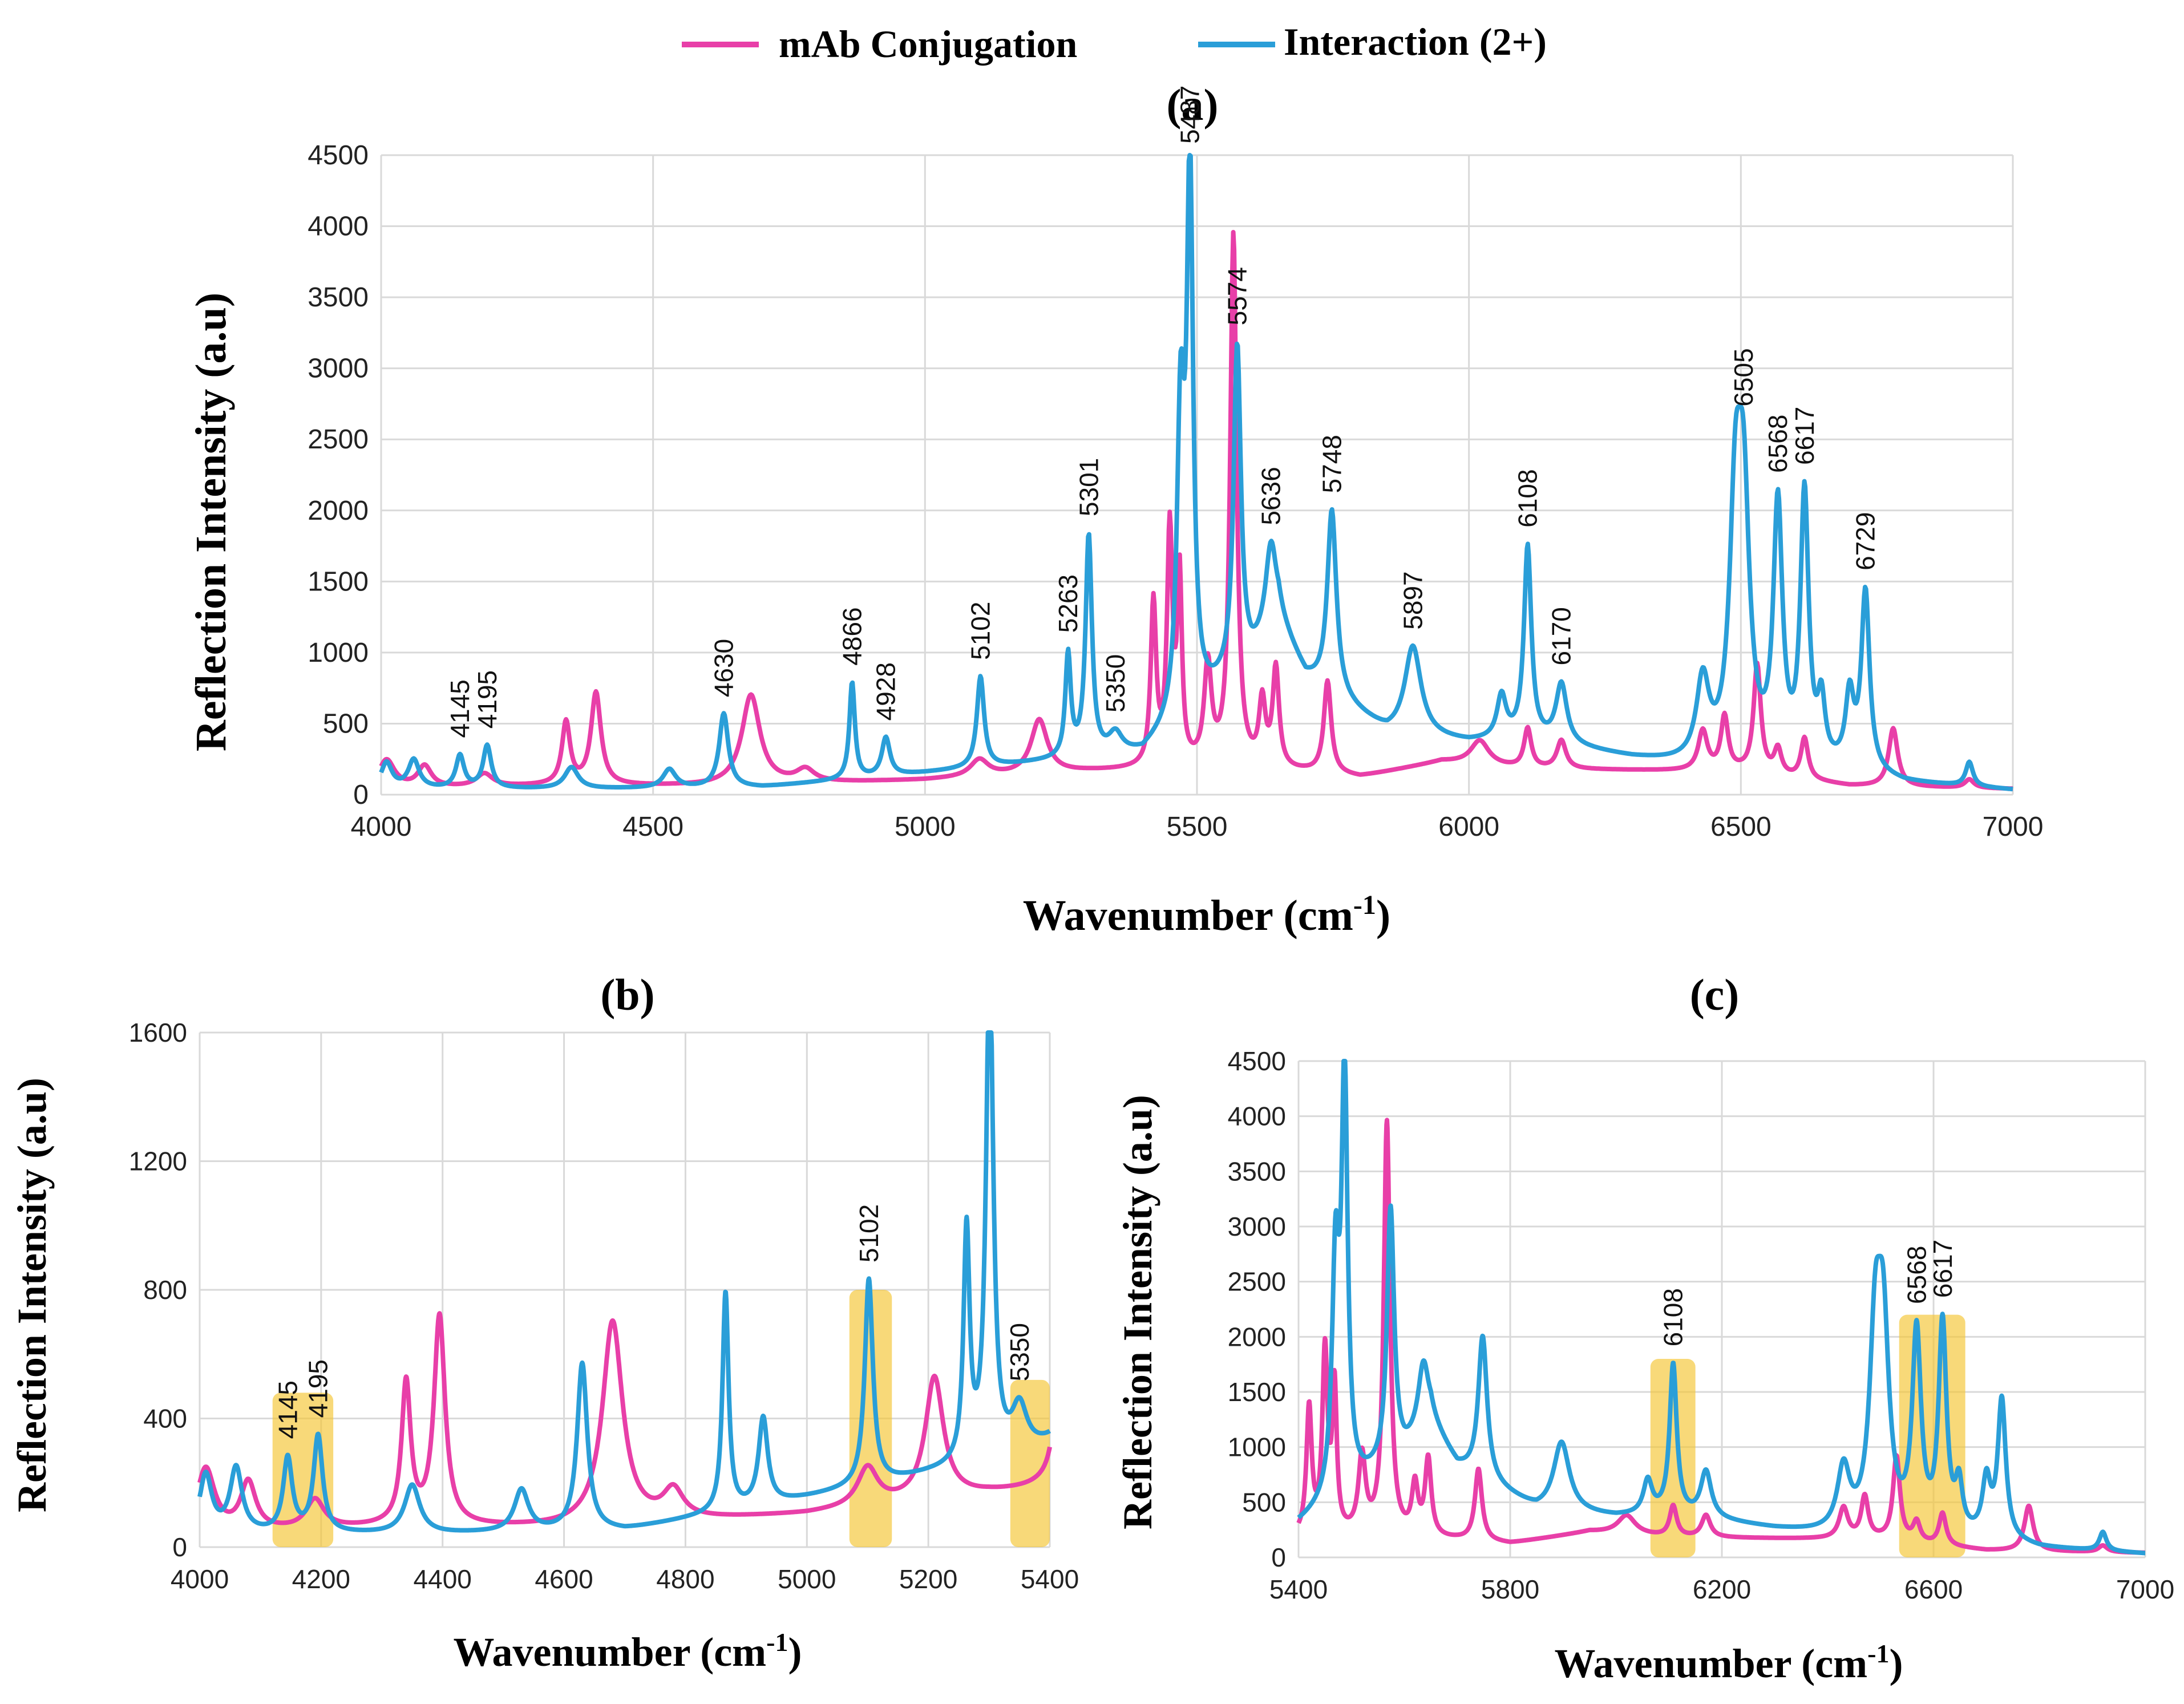  I want to click on x-tick-label: 5500, so click(1197, 827).